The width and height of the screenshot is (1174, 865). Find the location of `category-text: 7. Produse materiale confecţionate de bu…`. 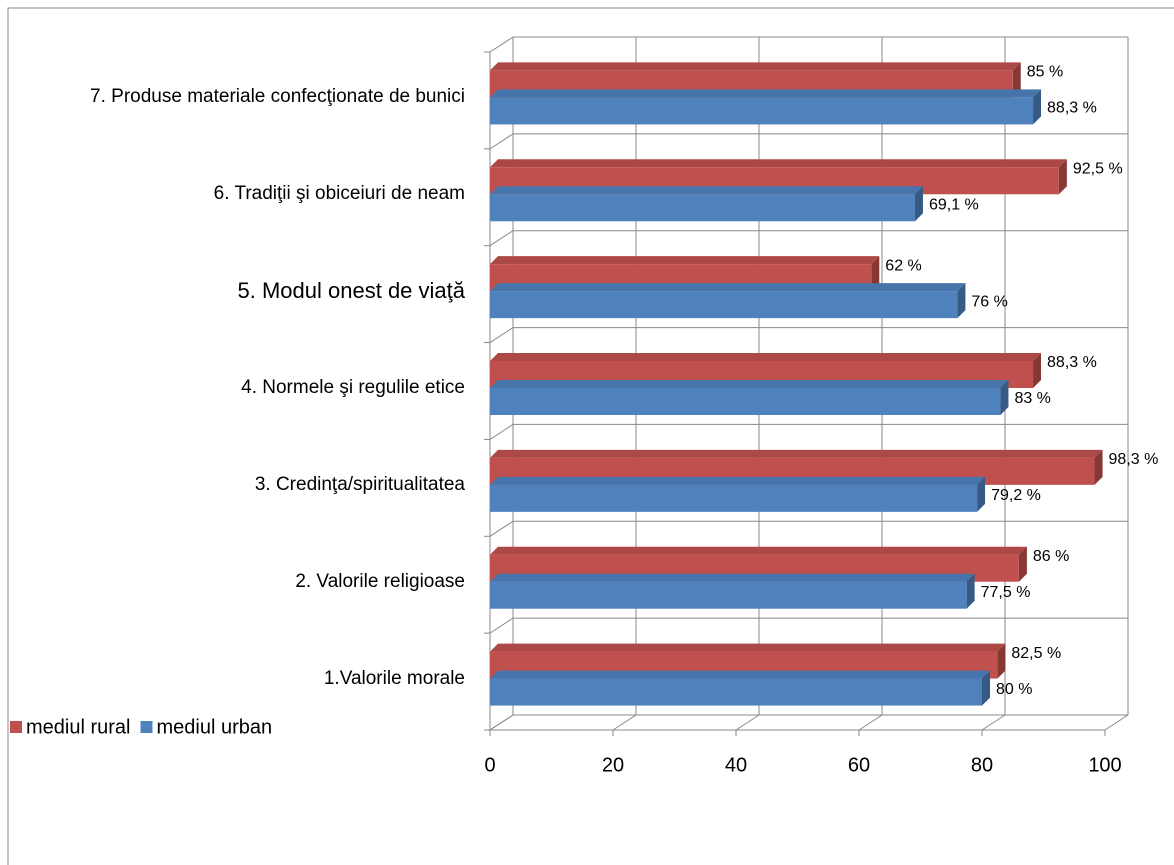

category-text: 7. Produse materiale confecţionate de bu… is located at coordinates (277, 97).